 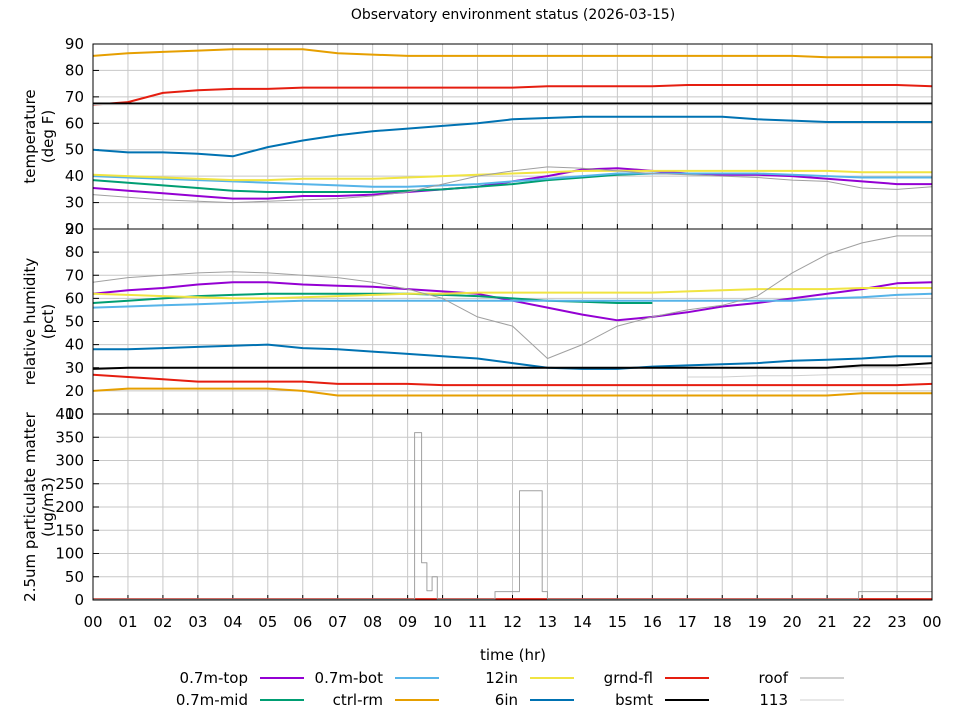 I want to click on x-tick-label: 05, so click(x=267, y=622).